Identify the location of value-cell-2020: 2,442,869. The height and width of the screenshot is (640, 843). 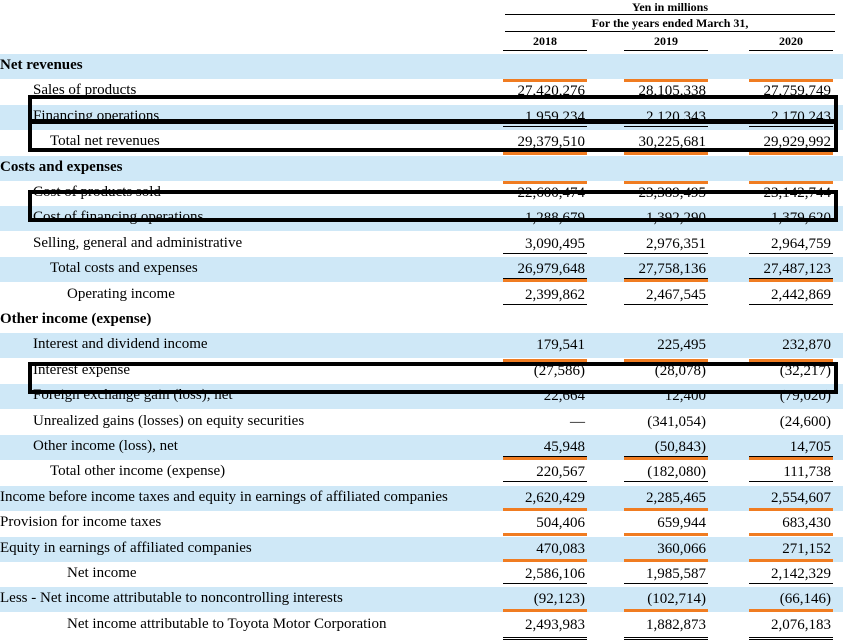
(791, 295).